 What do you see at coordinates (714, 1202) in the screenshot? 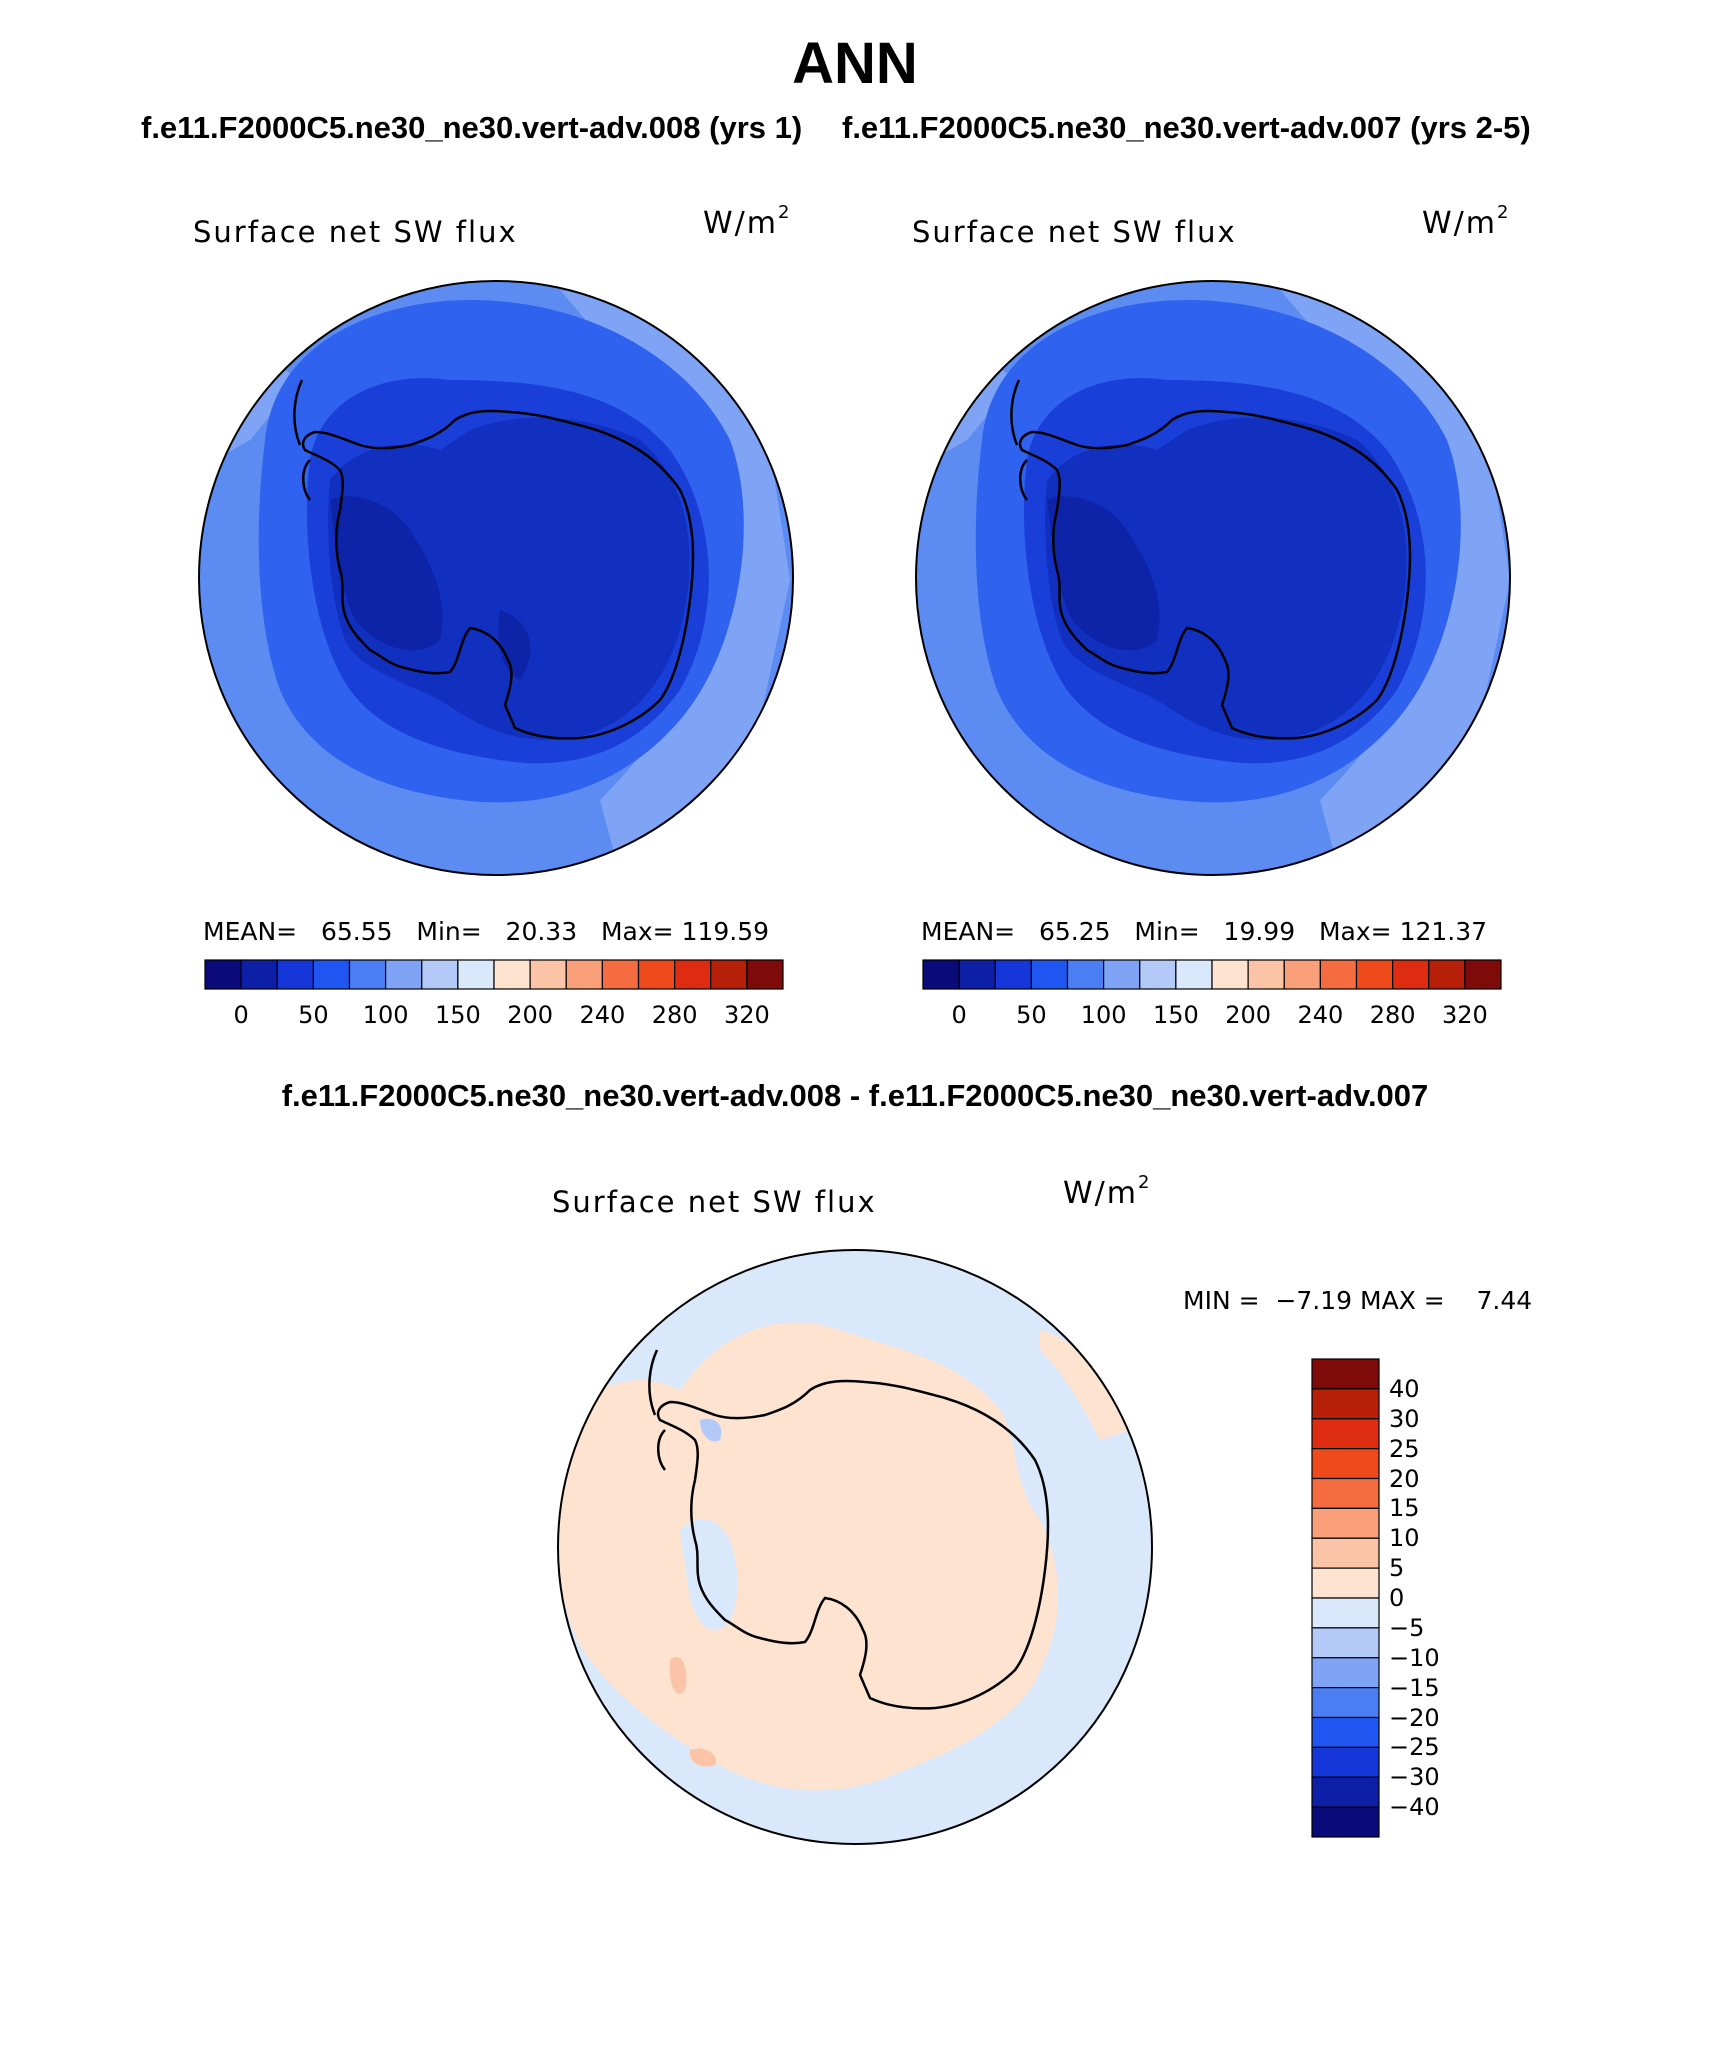
I see `diff-variable-label: Surface net SW flux` at bounding box center [714, 1202].